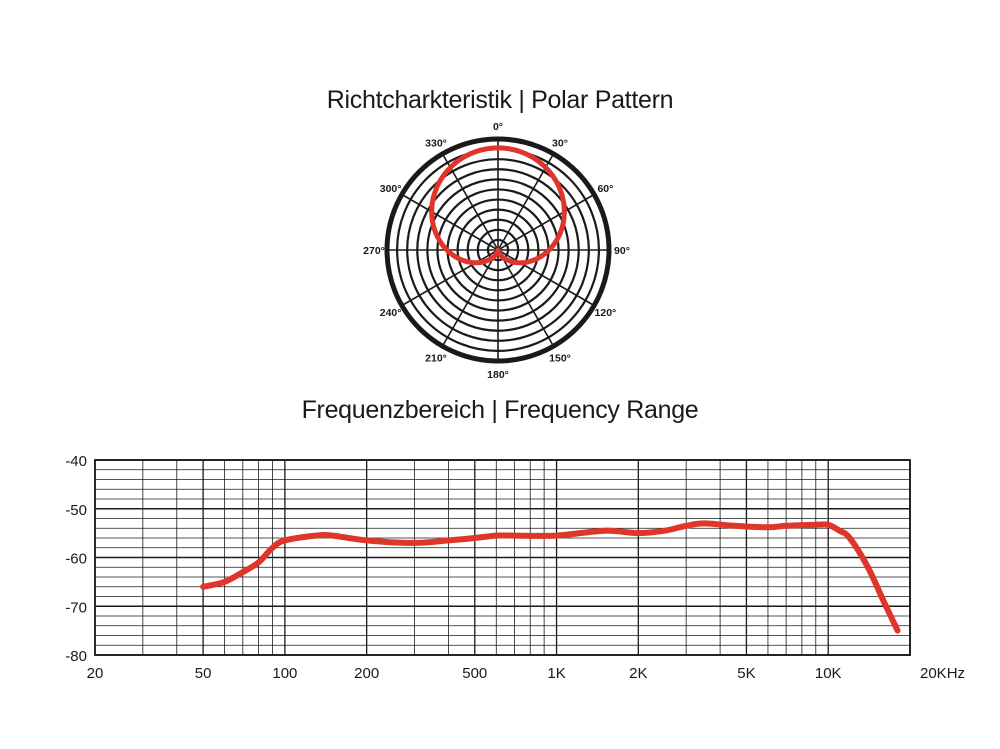 The image size is (1000, 749). What do you see at coordinates (828, 673) in the screenshot?
I see `x-tick-label: 10K` at bounding box center [828, 673].